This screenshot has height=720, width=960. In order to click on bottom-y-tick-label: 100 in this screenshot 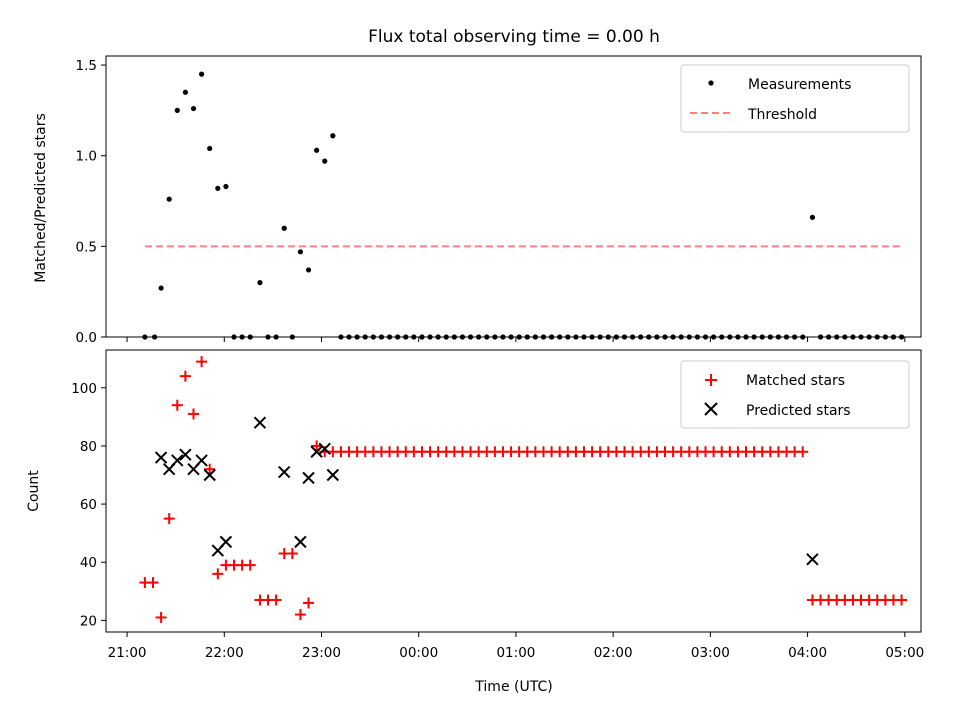, I will do `click(84, 389)`.